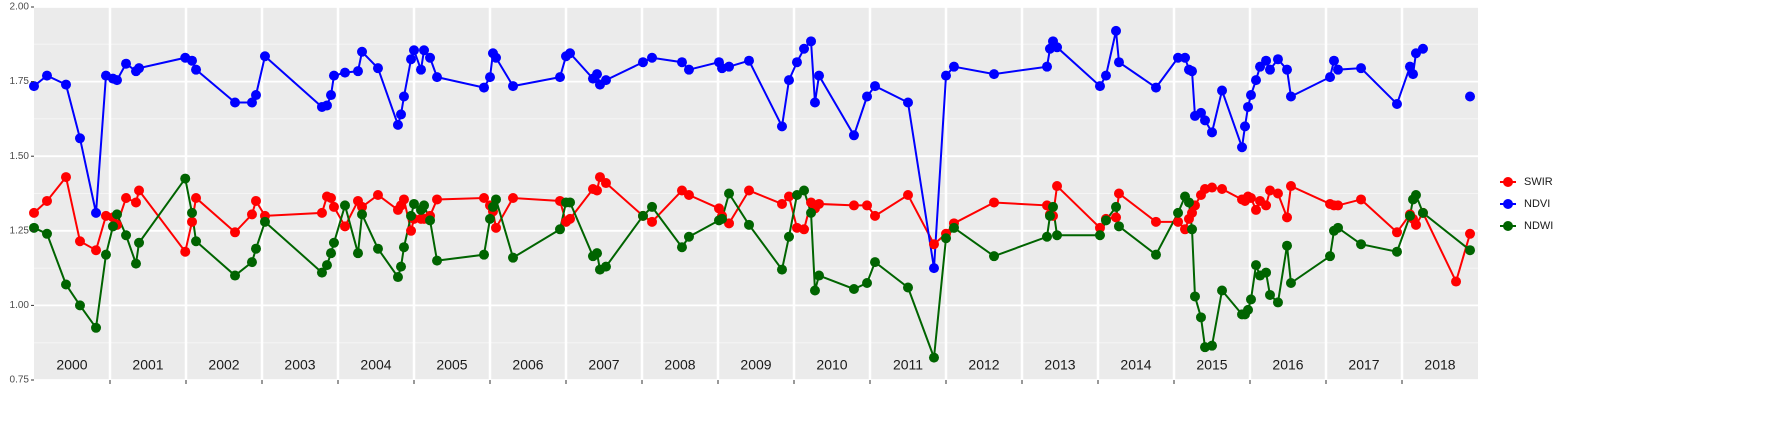 This screenshot has height=442, width=1773. Describe the element at coordinates (451, 365) in the screenshot. I see `year-label: 2005` at that location.